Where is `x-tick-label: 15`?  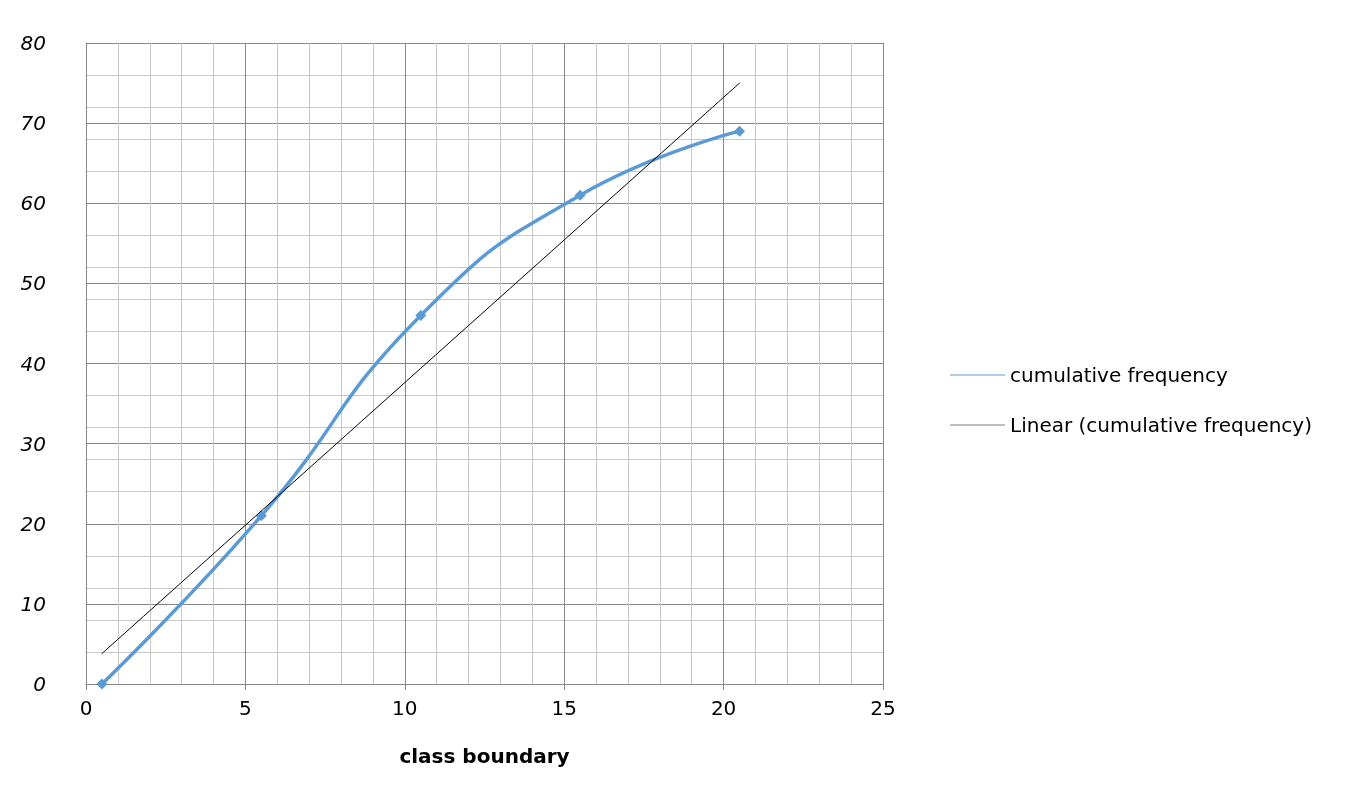
x-tick-label: 15 is located at coordinates (564, 708).